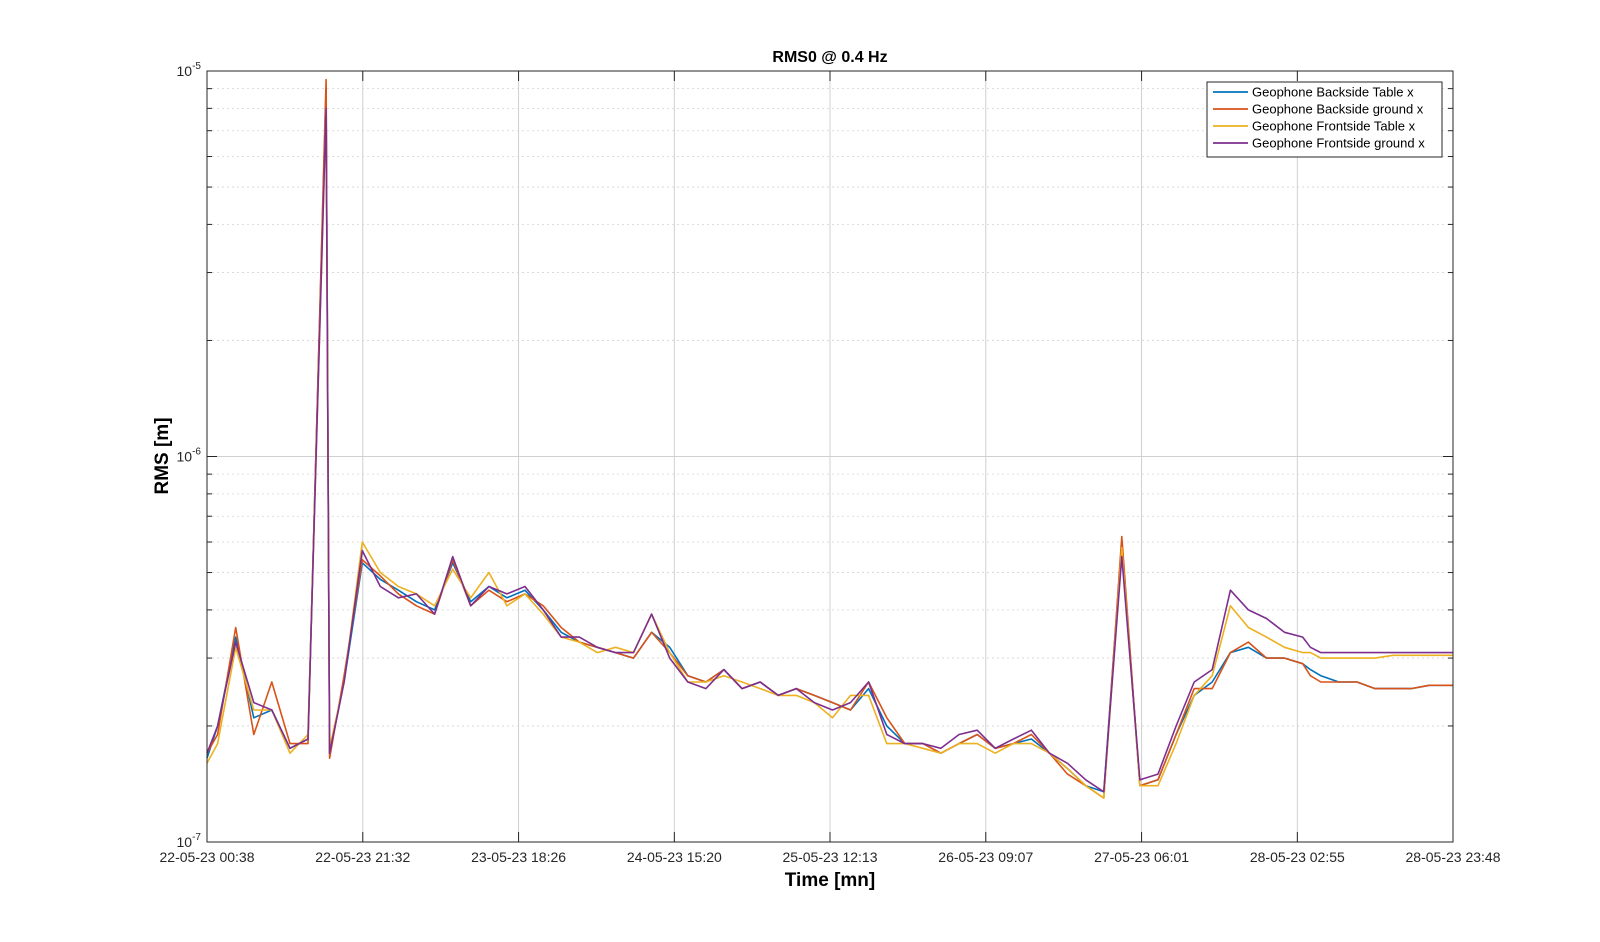  I want to click on x-tick-label: 28-05-23 02:55, so click(1297, 857).